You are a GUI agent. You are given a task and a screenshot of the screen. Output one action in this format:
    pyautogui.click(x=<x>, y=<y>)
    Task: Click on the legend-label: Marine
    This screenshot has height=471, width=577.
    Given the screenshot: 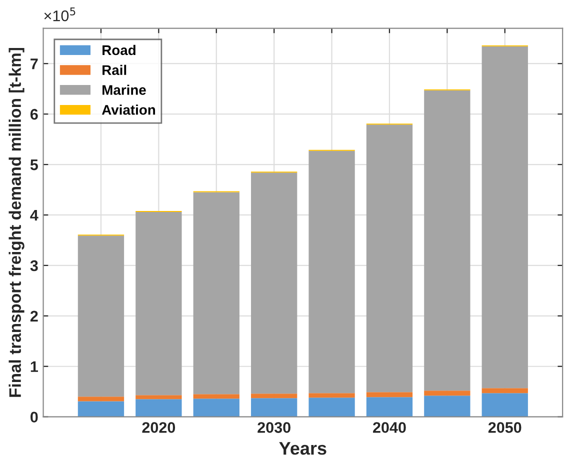 What is the action you would take?
    pyautogui.click(x=124, y=89)
    